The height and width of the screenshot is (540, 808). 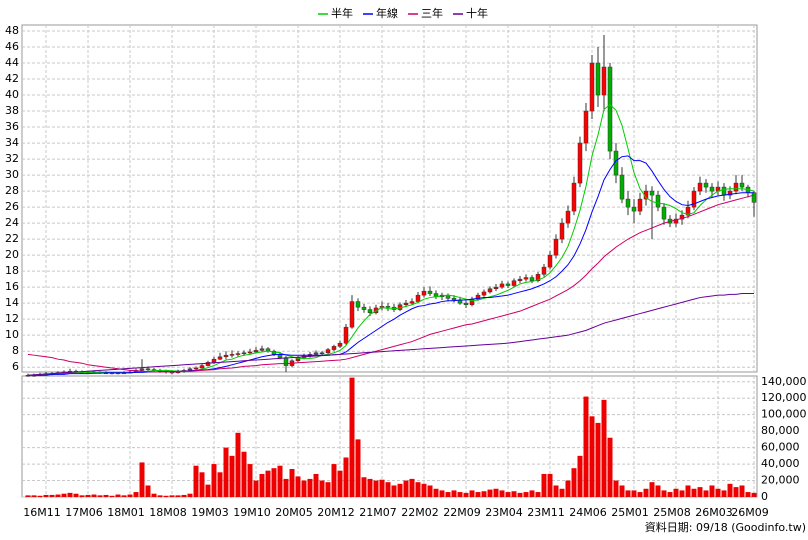 I want to click on y-tick-label: 20, so click(x=12, y=254).